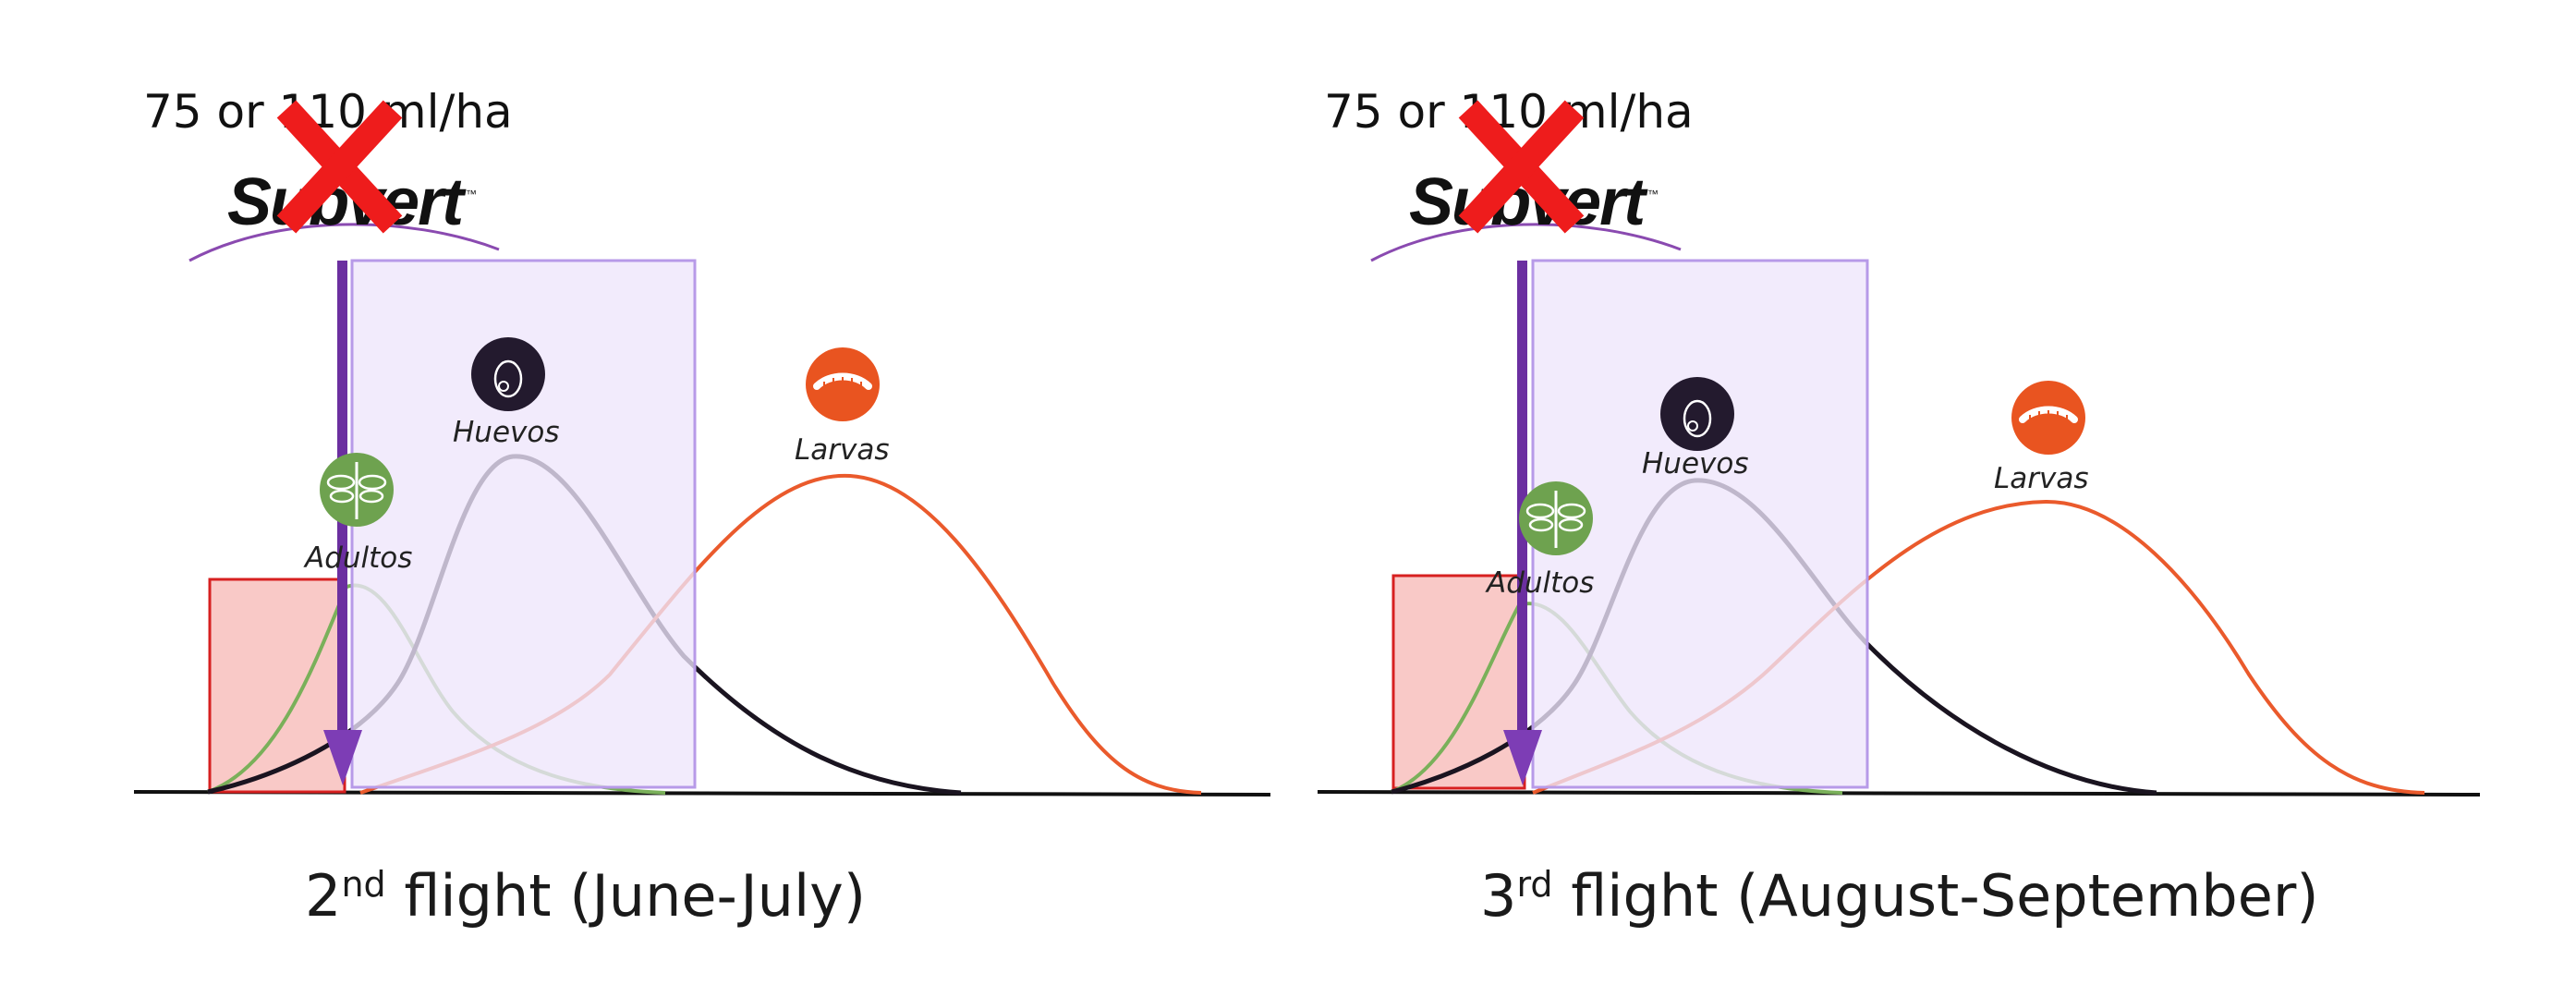  I want to click on flight-caption: 2nd flight (June-July), so click(585, 896).